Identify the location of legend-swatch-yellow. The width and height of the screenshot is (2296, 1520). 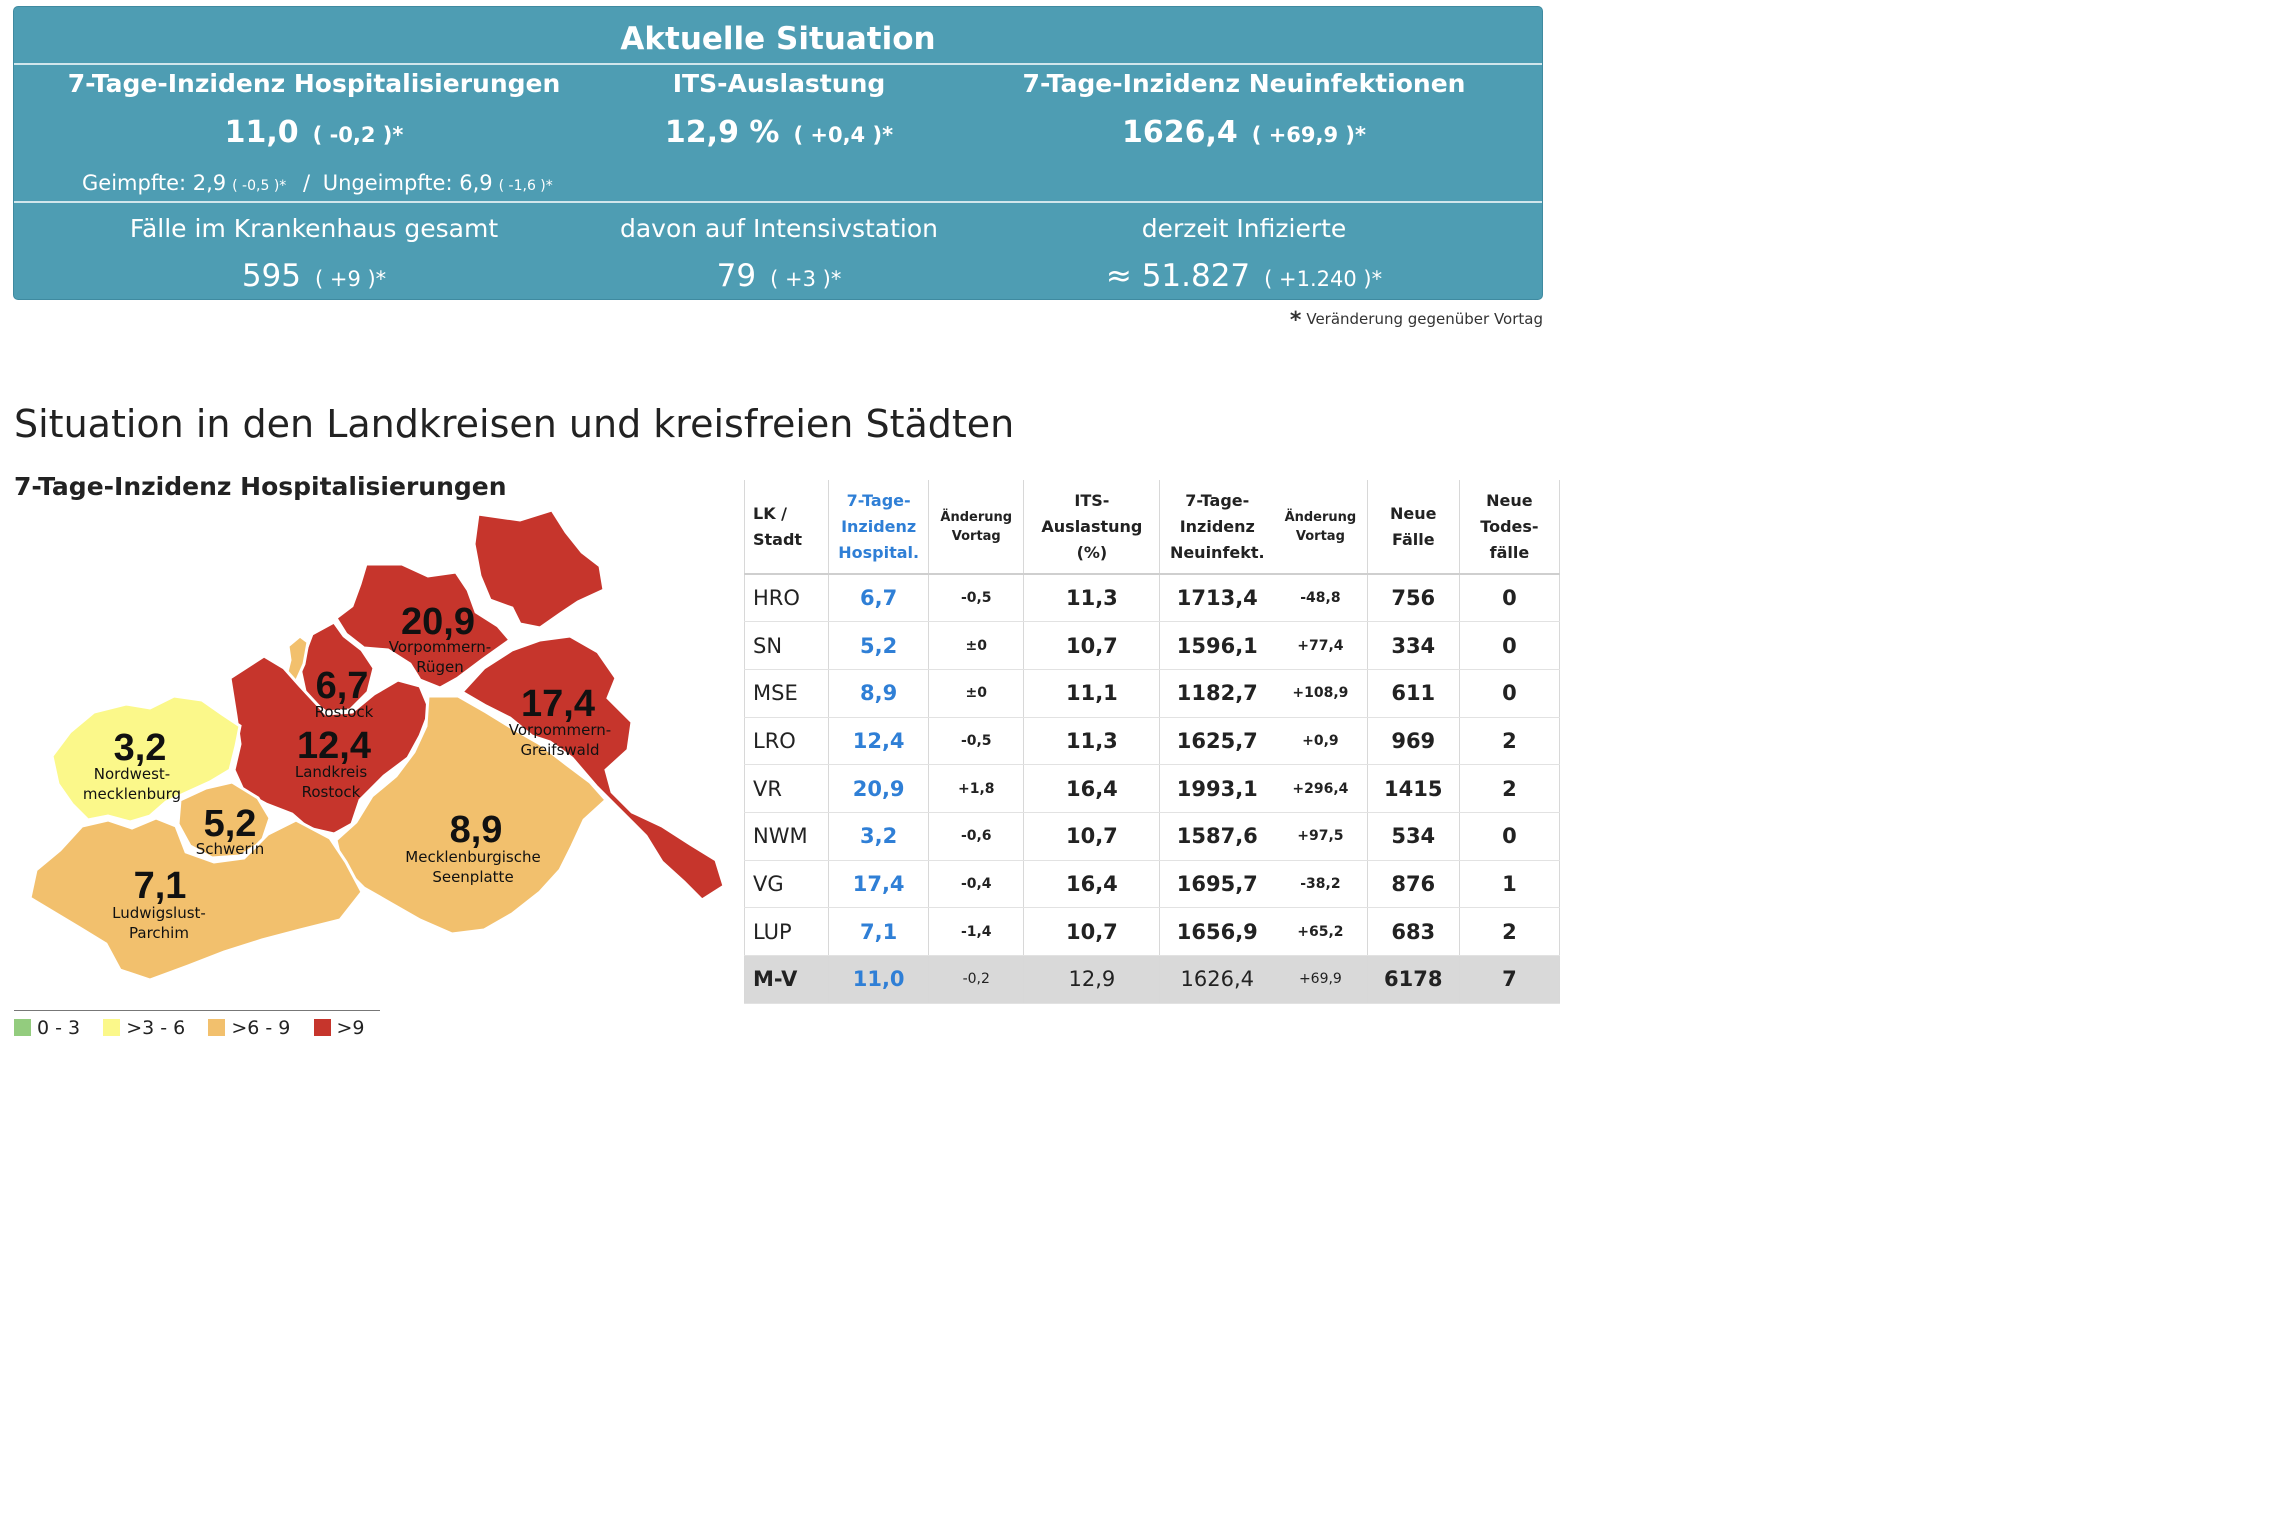
(112, 1027).